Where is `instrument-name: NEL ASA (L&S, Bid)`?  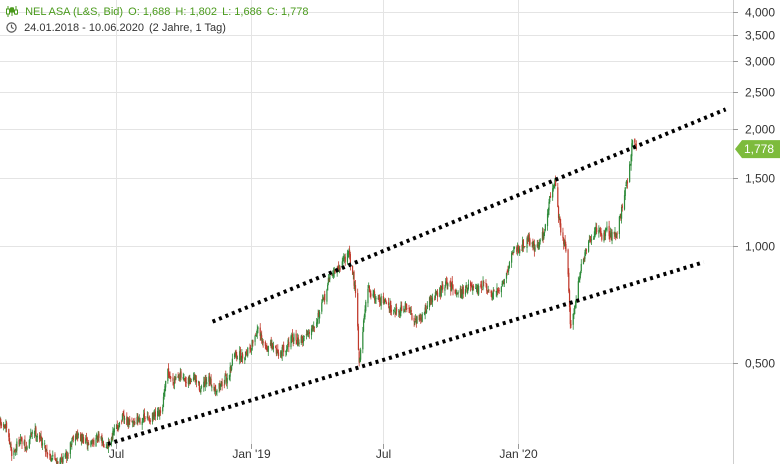
instrument-name: NEL ASA (L&S, Bid) is located at coordinates (74, 12).